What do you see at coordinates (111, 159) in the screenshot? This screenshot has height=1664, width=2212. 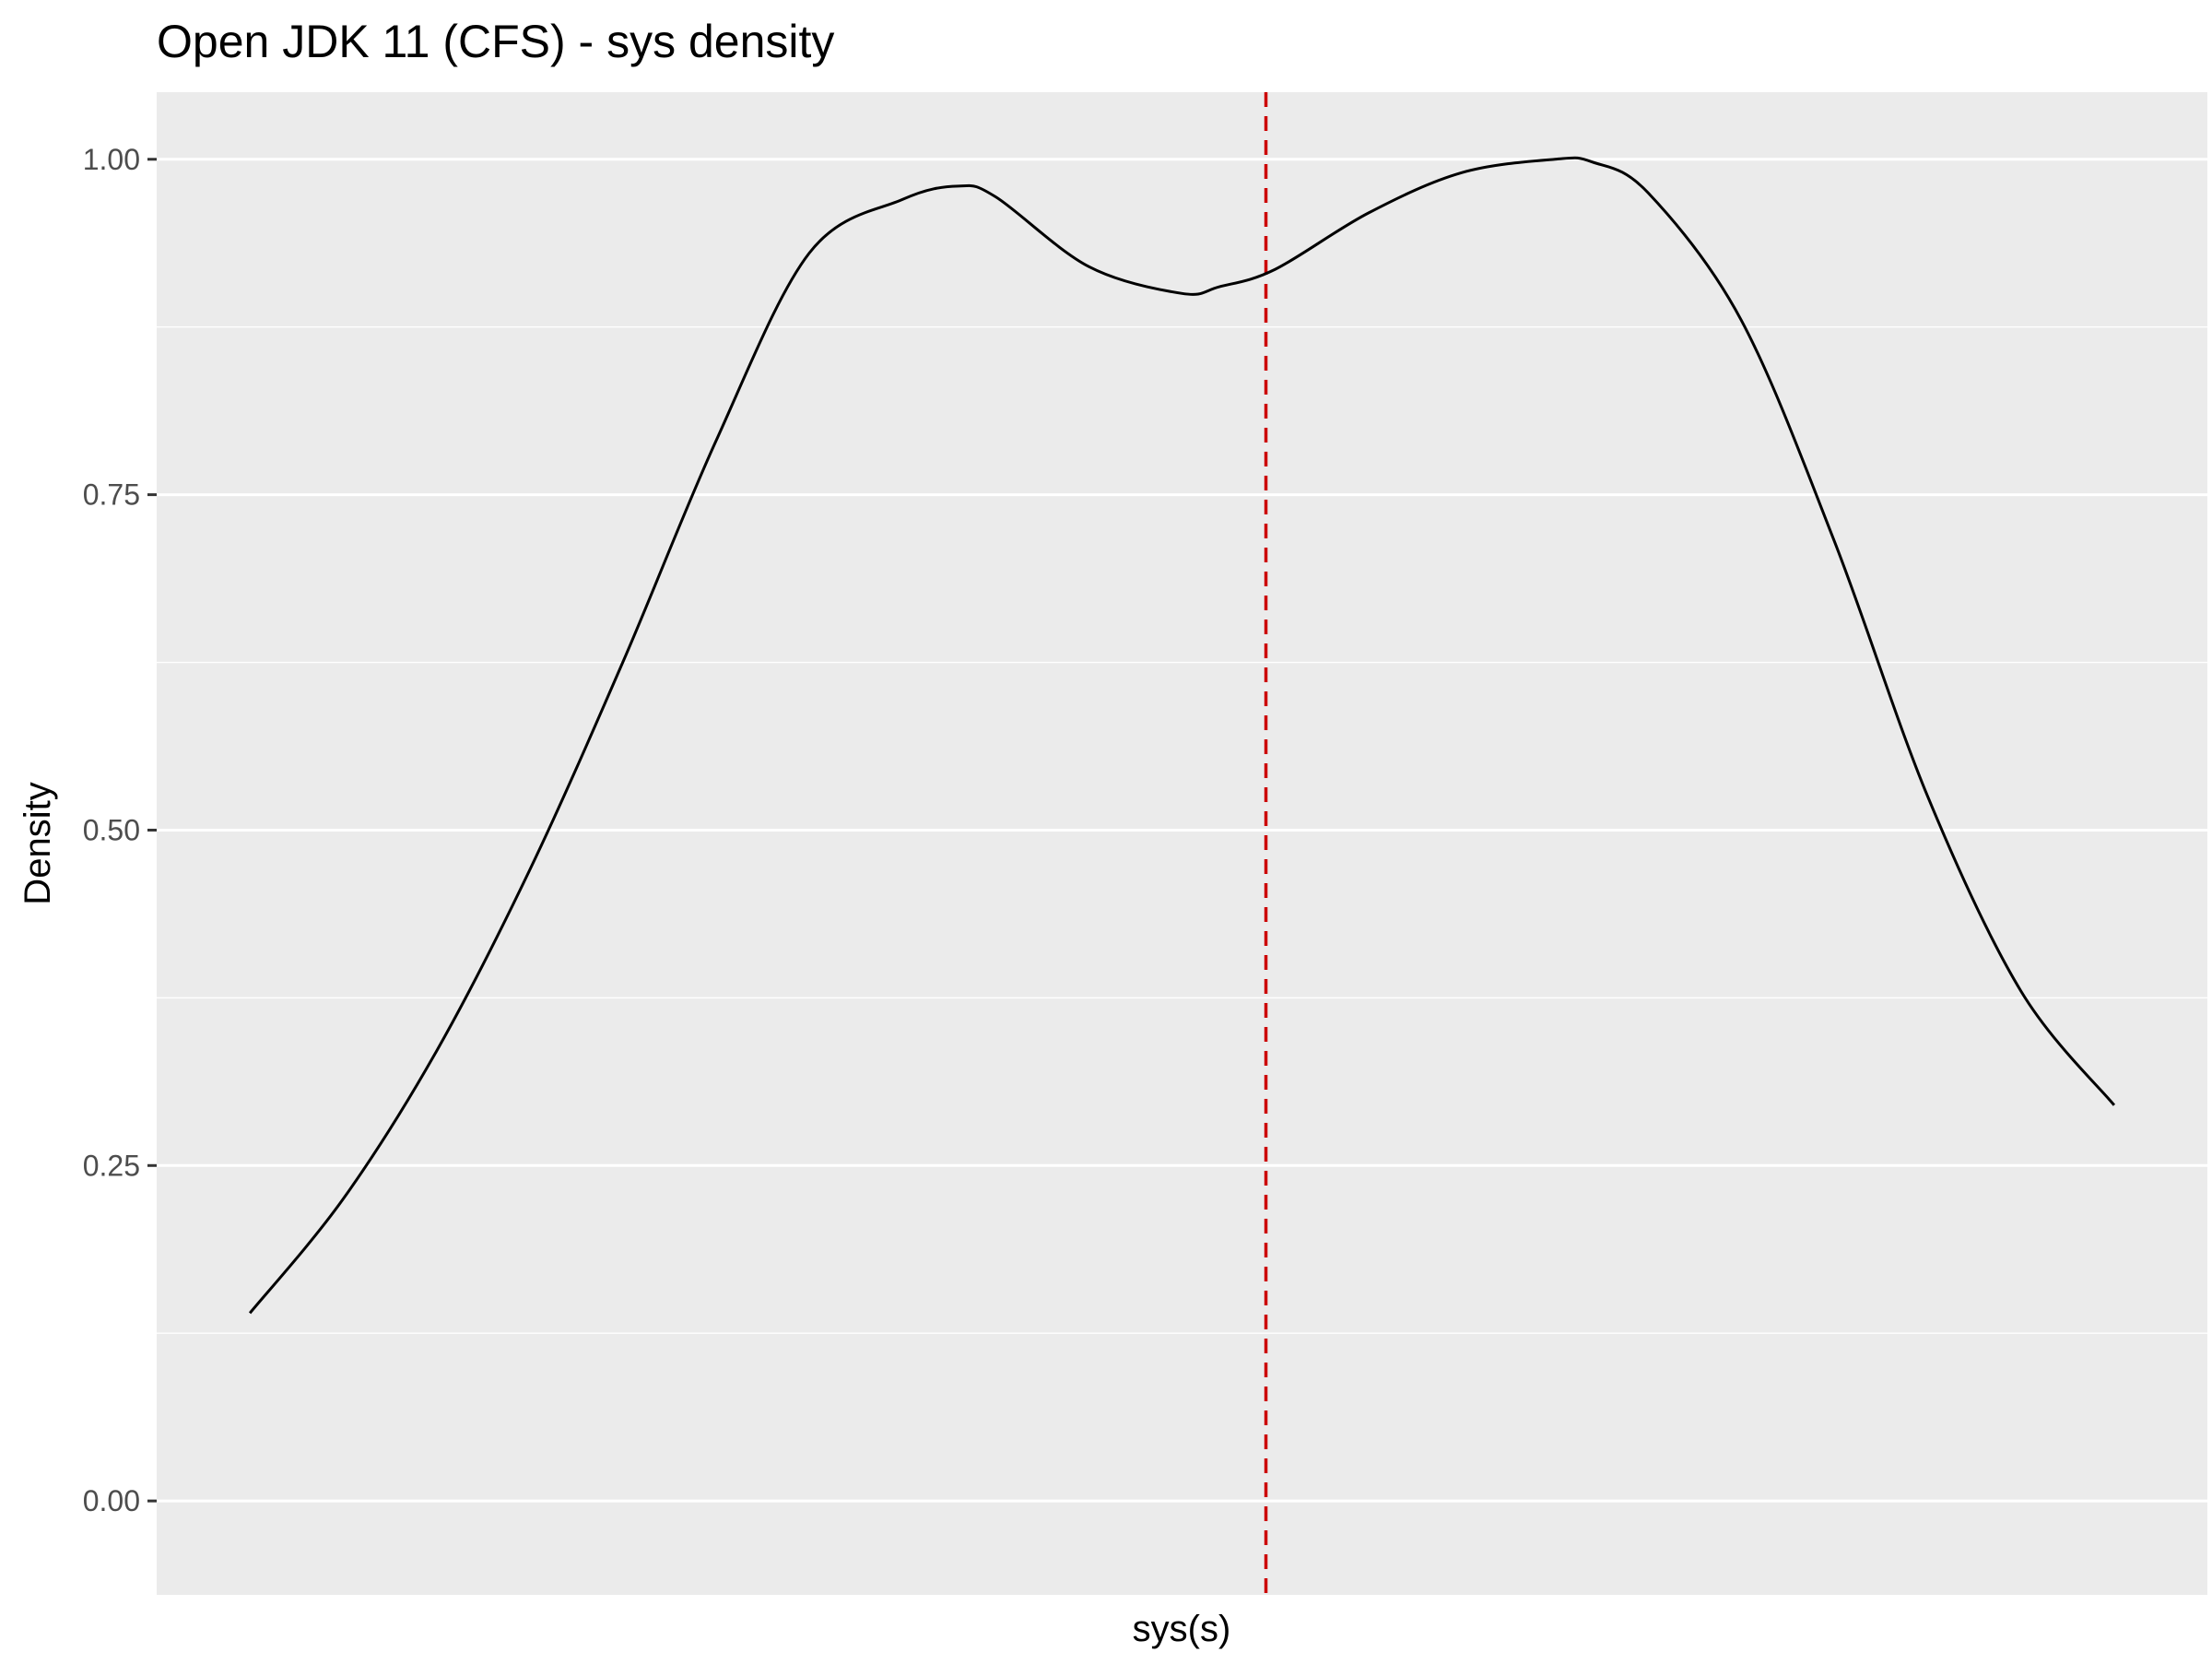 I see `y-tick-label: 1.00` at bounding box center [111, 159].